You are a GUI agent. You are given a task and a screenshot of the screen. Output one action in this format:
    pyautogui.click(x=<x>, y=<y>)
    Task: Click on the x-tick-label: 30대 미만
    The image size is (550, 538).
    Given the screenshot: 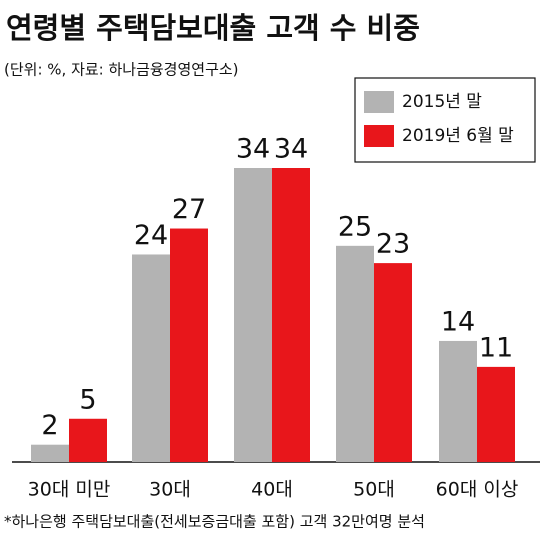 What is the action you would take?
    pyautogui.click(x=69, y=490)
    